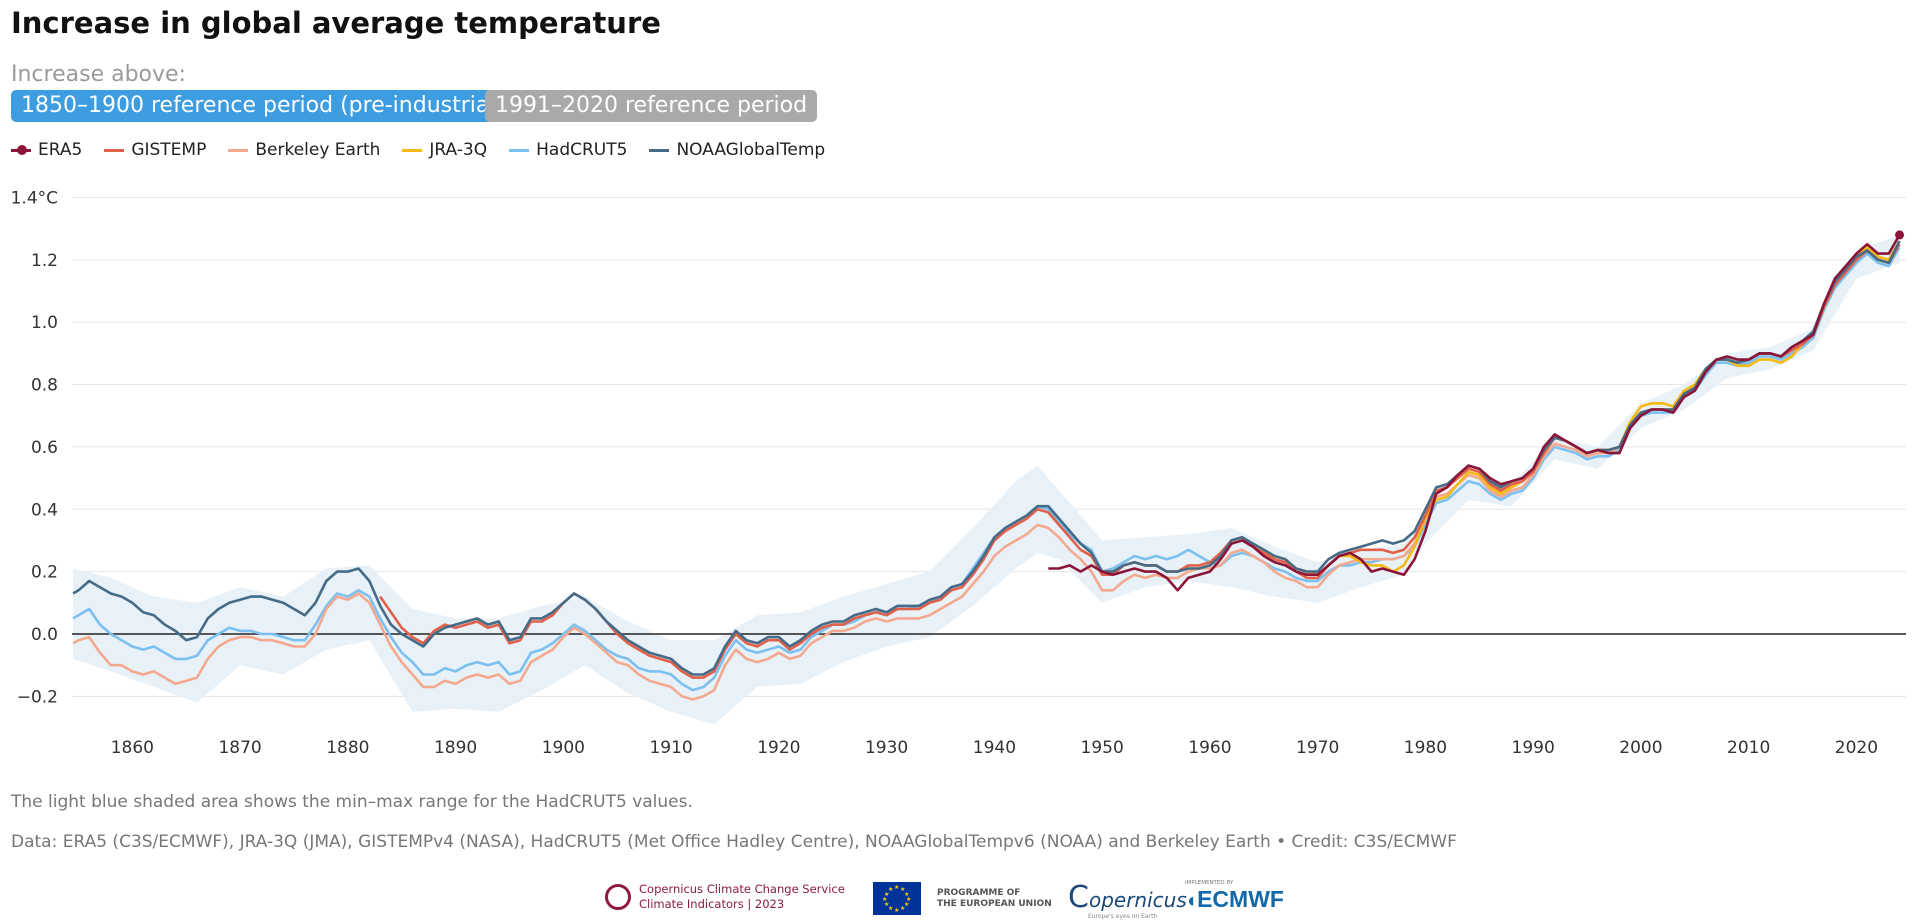  What do you see at coordinates (1533, 746) in the screenshot?
I see `x-tick-label: 1990` at bounding box center [1533, 746].